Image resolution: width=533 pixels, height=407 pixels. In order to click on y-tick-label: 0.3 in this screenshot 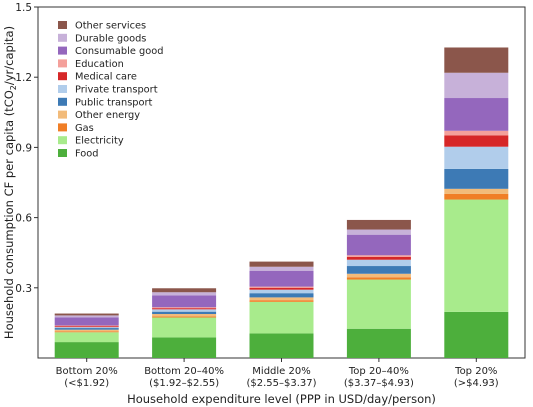, I will do `click(23, 289)`.